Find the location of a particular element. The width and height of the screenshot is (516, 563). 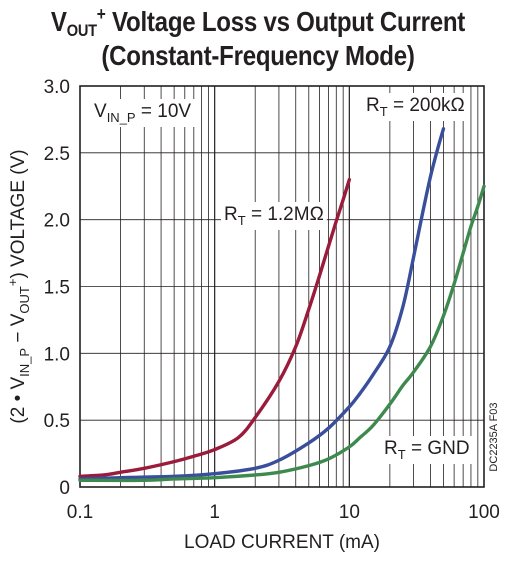

y-tick-label: 2.0 is located at coordinates (57, 221).